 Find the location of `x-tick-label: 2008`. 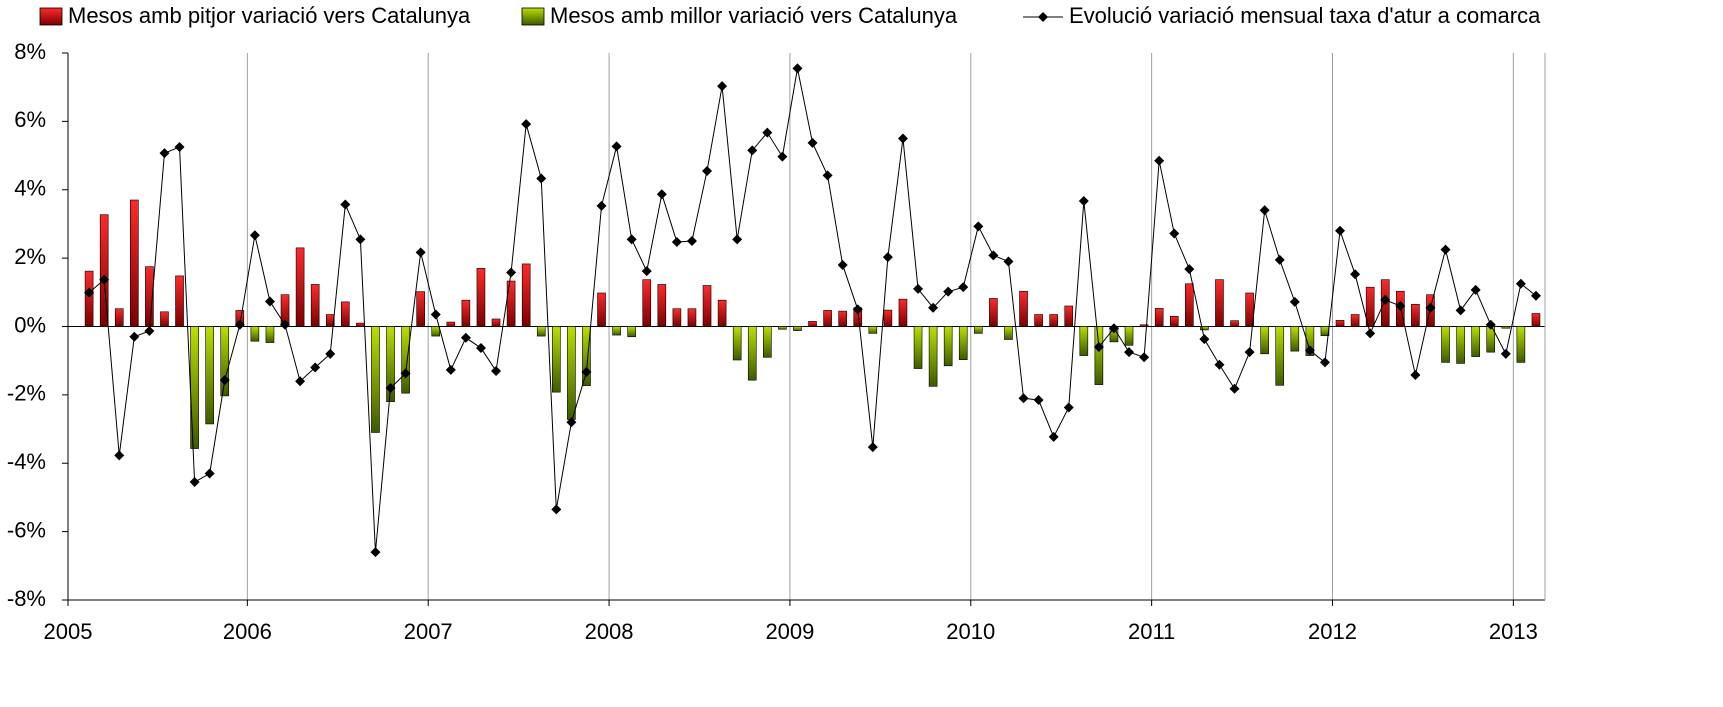

x-tick-label: 2008 is located at coordinates (609, 631).